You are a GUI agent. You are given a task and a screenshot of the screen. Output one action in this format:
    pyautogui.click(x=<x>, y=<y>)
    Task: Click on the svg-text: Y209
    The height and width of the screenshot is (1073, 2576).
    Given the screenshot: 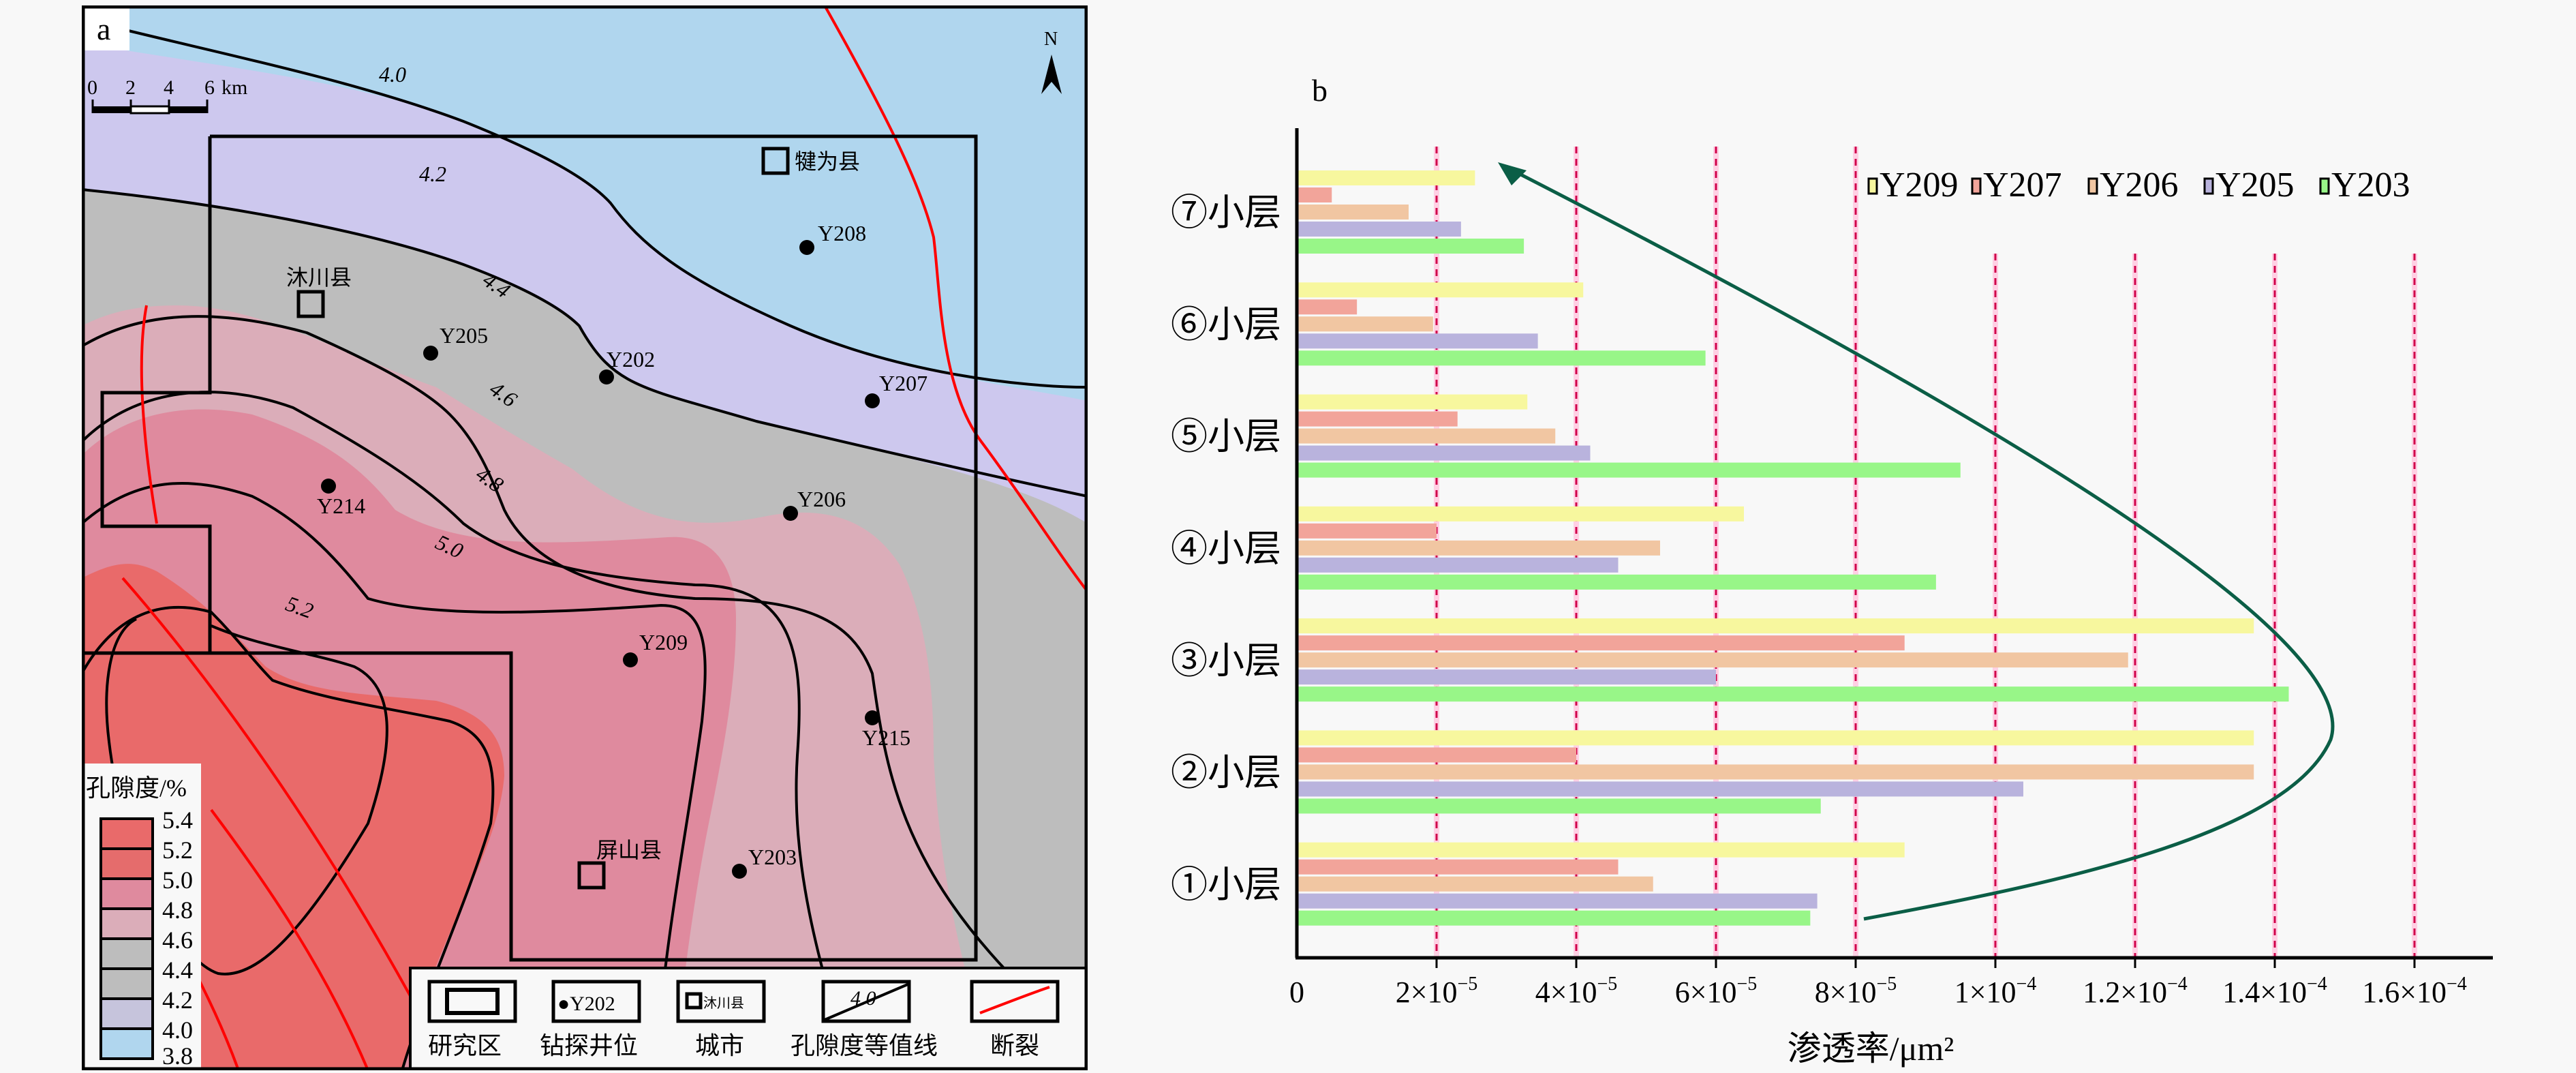 What is the action you would take?
    pyautogui.click(x=663, y=642)
    